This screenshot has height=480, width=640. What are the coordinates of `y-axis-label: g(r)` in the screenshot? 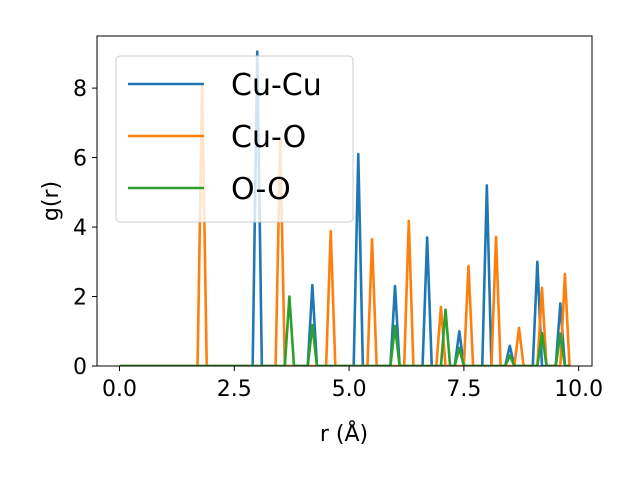 It's located at (51, 201).